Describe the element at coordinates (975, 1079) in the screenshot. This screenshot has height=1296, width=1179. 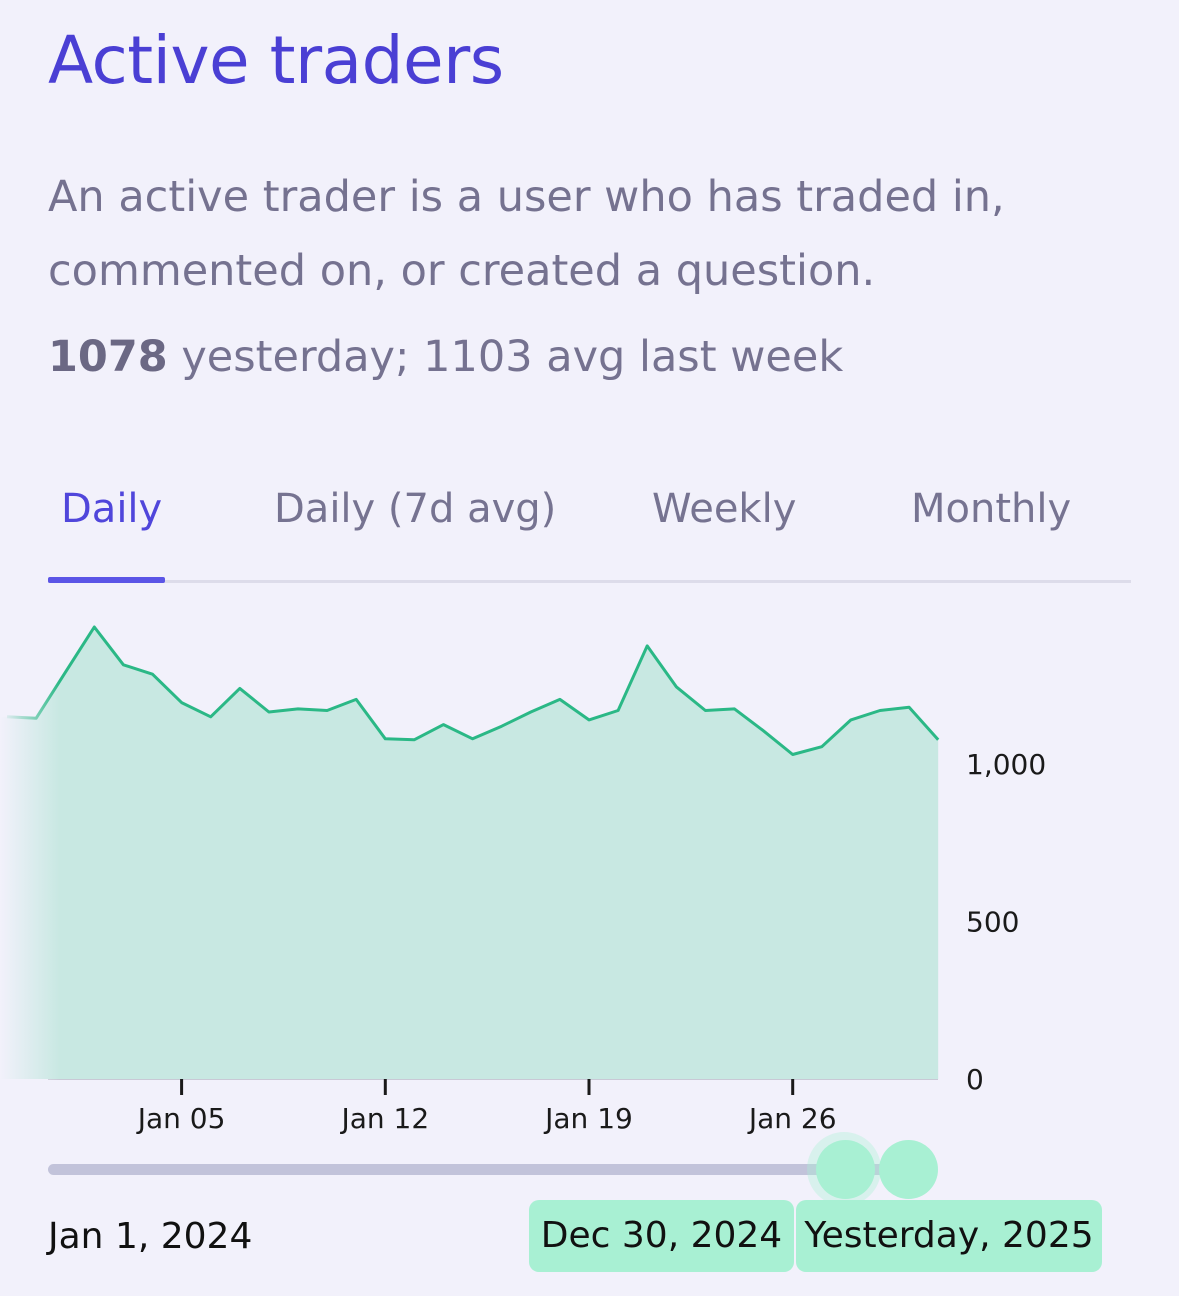
I see `y-tick-label: 0` at that location.